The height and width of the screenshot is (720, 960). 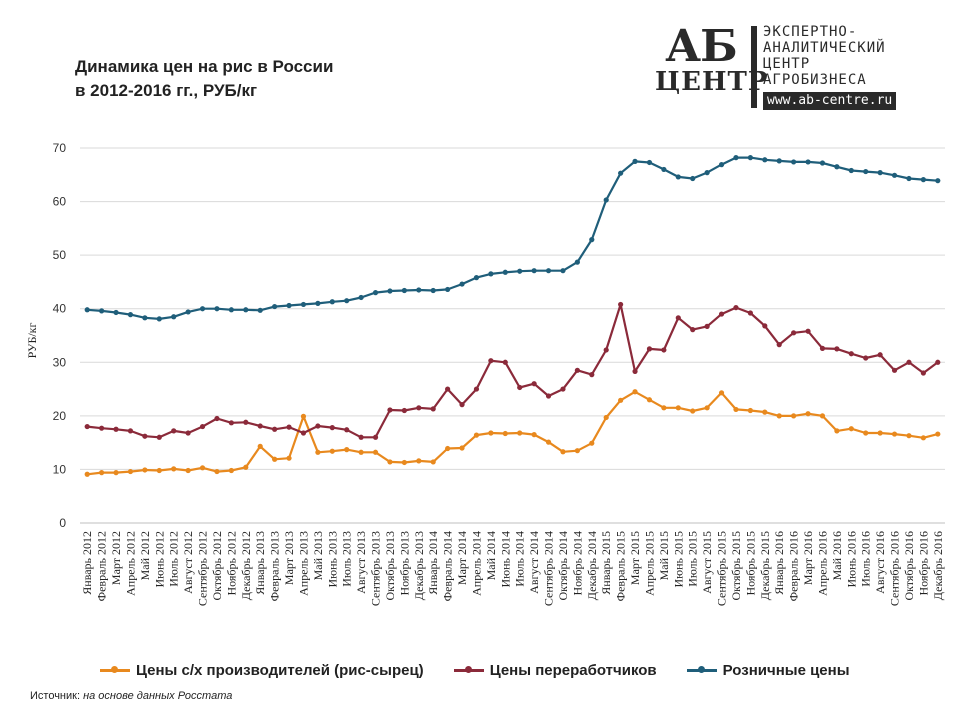 I want to click on x-tick-label: Июнь 2012, so click(x=159, y=559).